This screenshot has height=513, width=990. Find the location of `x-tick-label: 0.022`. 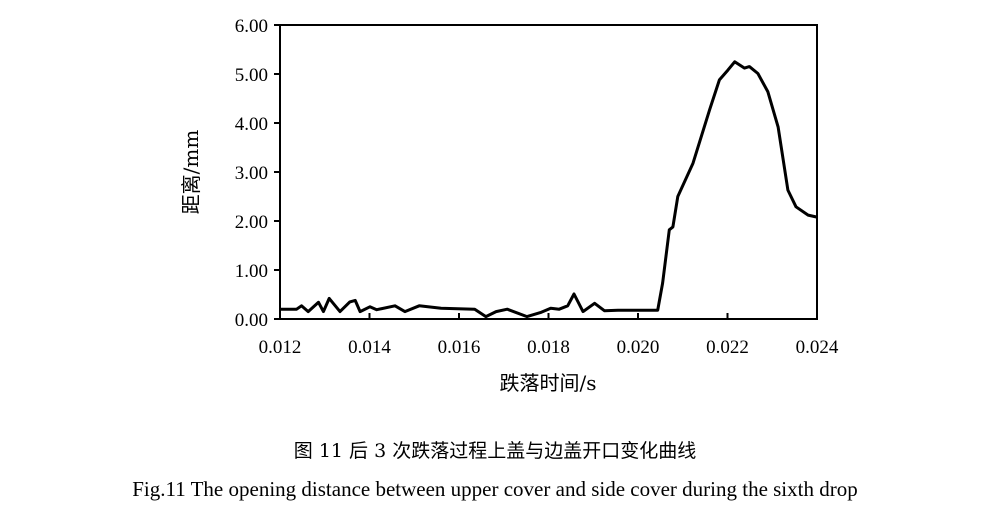

x-tick-label: 0.022 is located at coordinates (727, 347).